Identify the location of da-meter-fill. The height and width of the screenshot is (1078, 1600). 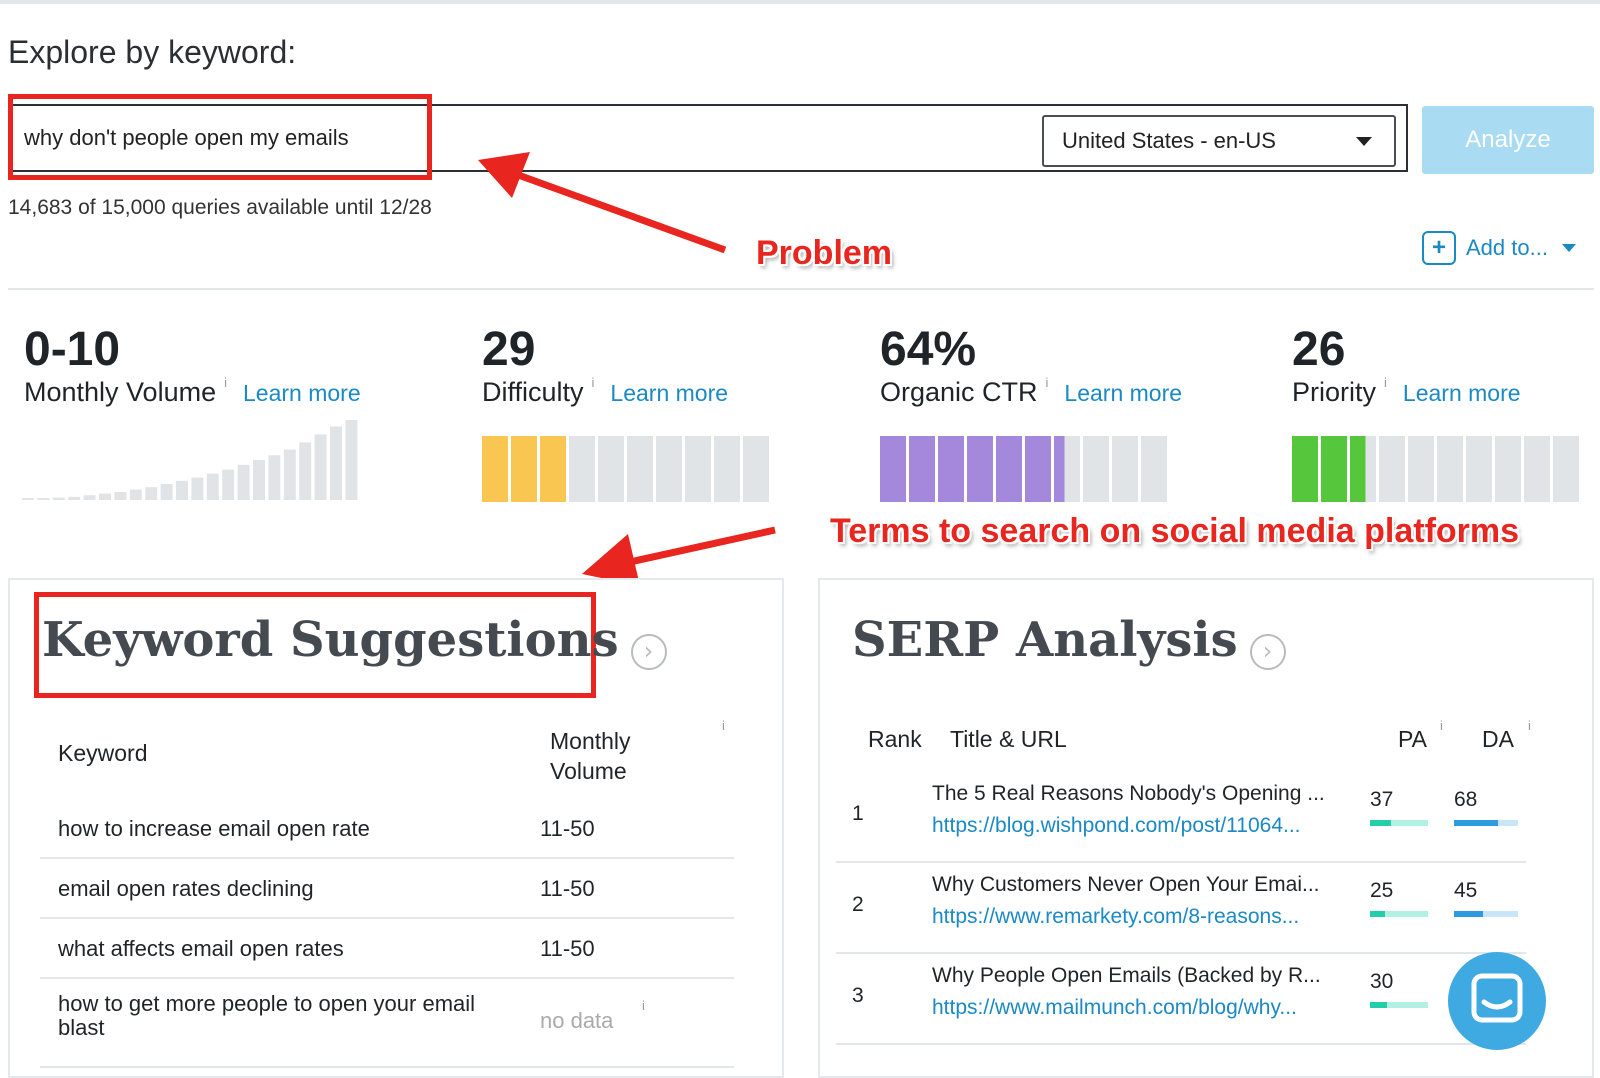
(1468, 914).